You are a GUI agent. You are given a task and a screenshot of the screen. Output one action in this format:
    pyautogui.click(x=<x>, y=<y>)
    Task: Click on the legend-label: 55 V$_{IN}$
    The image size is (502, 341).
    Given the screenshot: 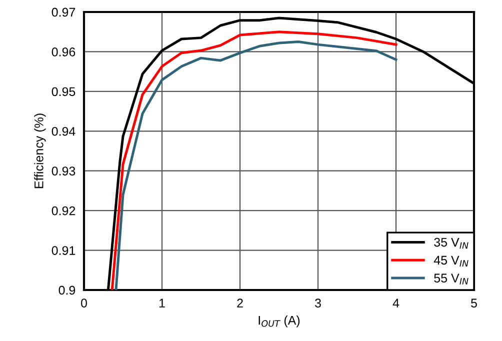 What is the action you would take?
    pyautogui.click(x=451, y=279)
    